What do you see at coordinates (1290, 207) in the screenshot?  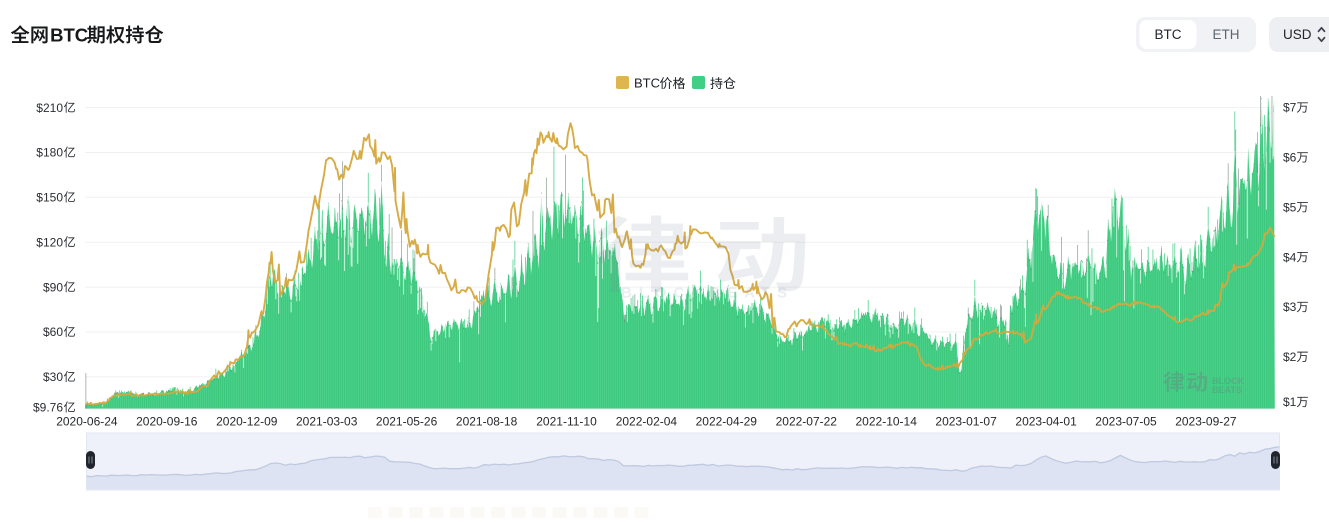 I see `svg-text: $5` at bounding box center [1290, 207].